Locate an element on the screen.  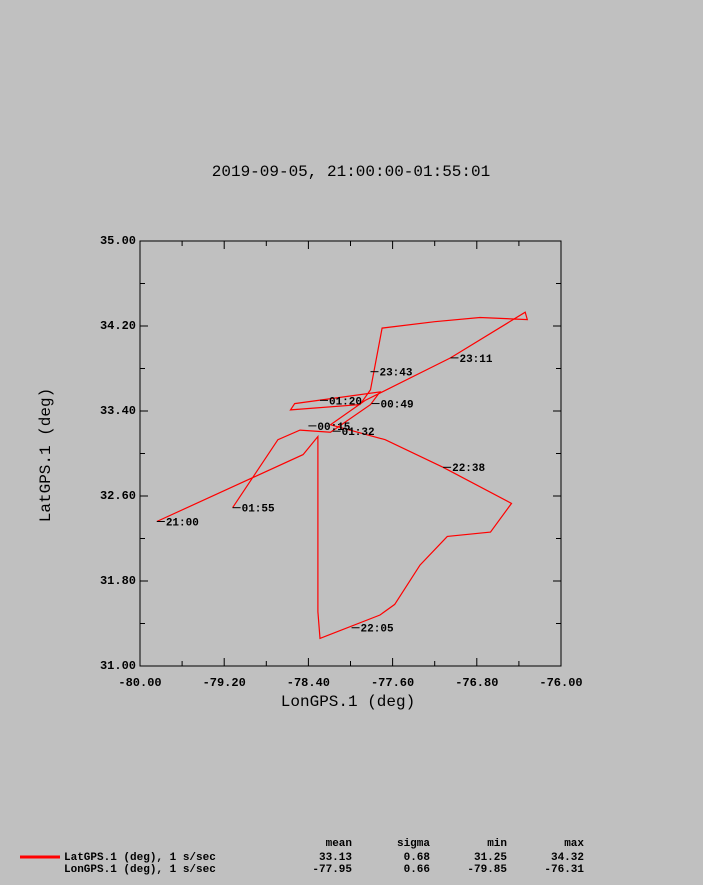
annotation-label: 01:32 is located at coordinates (358, 433).